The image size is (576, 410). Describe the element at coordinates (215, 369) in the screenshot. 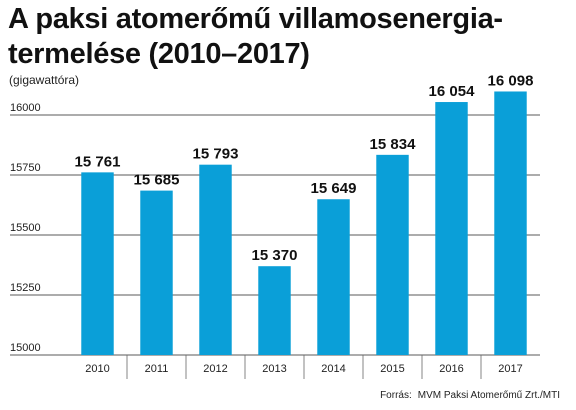

I see `x-tick-label: 2012` at that location.